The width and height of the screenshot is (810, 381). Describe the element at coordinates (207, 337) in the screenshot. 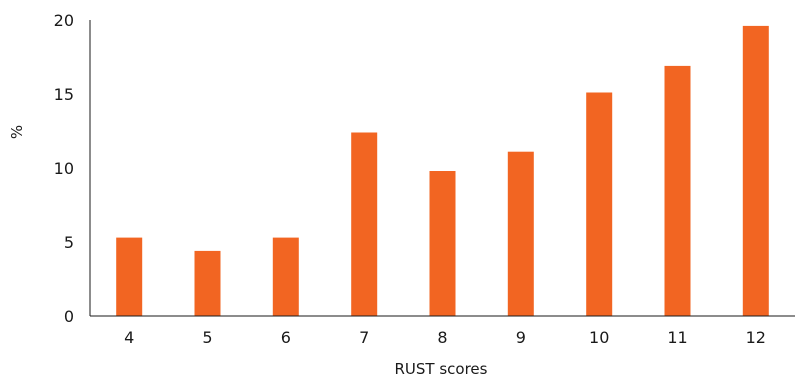

I see `x-tick-label: 5` at that location.